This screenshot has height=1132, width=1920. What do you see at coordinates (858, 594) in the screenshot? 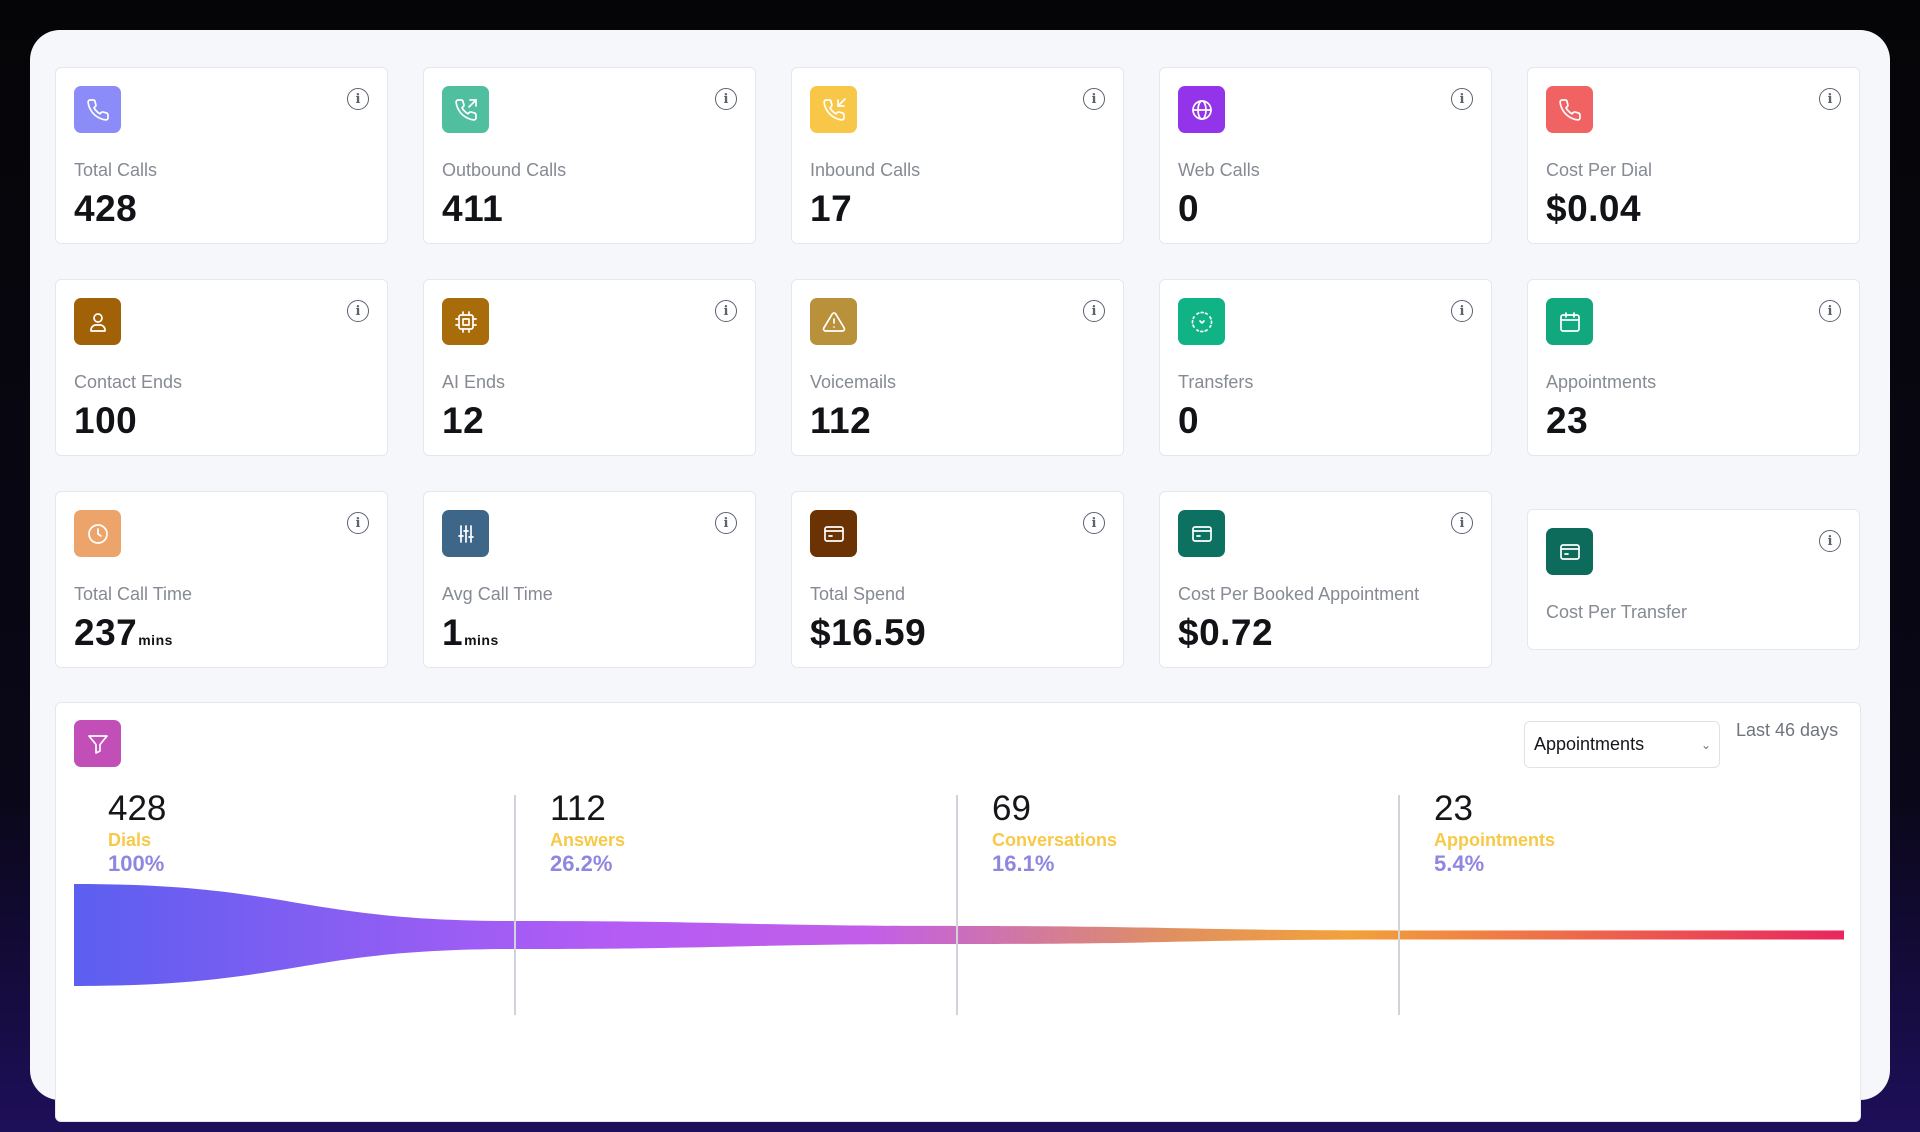
I see `card-label: Total Spend` at bounding box center [858, 594].